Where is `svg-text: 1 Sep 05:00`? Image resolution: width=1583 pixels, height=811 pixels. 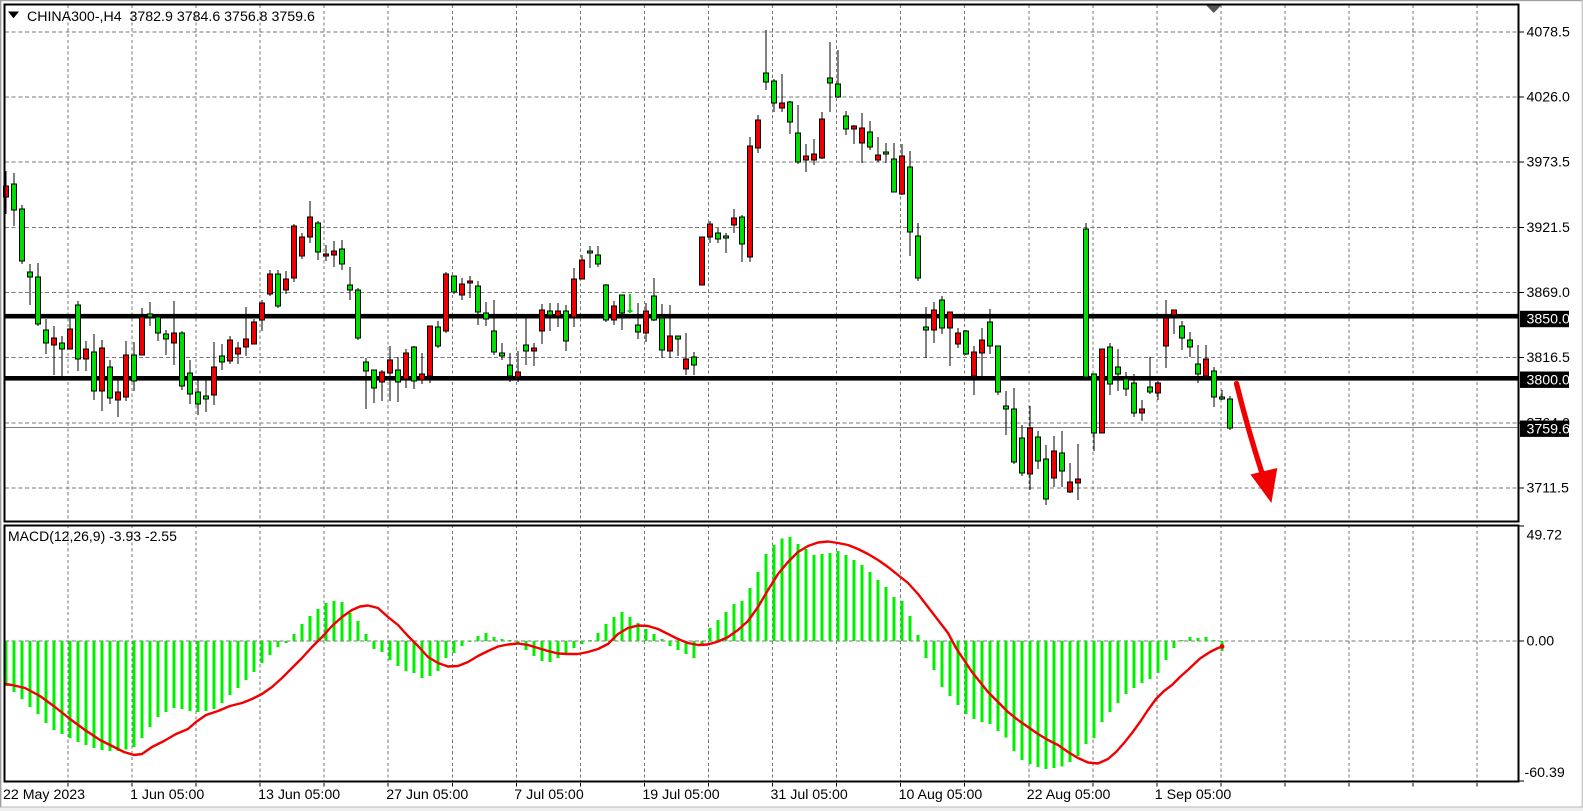 svg-text: 1 Sep 05:00 is located at coordinates (1193, 795).